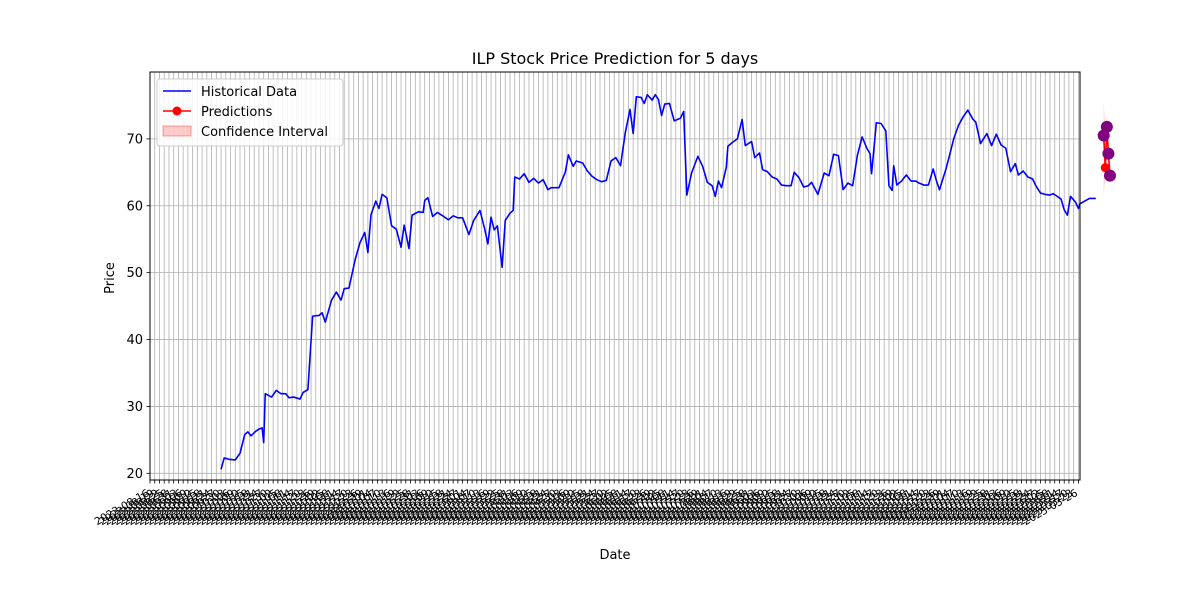 This screenshot has width=1200, height=600. I want to click on legend-historical-label: Historical Data, so click(249, 92).